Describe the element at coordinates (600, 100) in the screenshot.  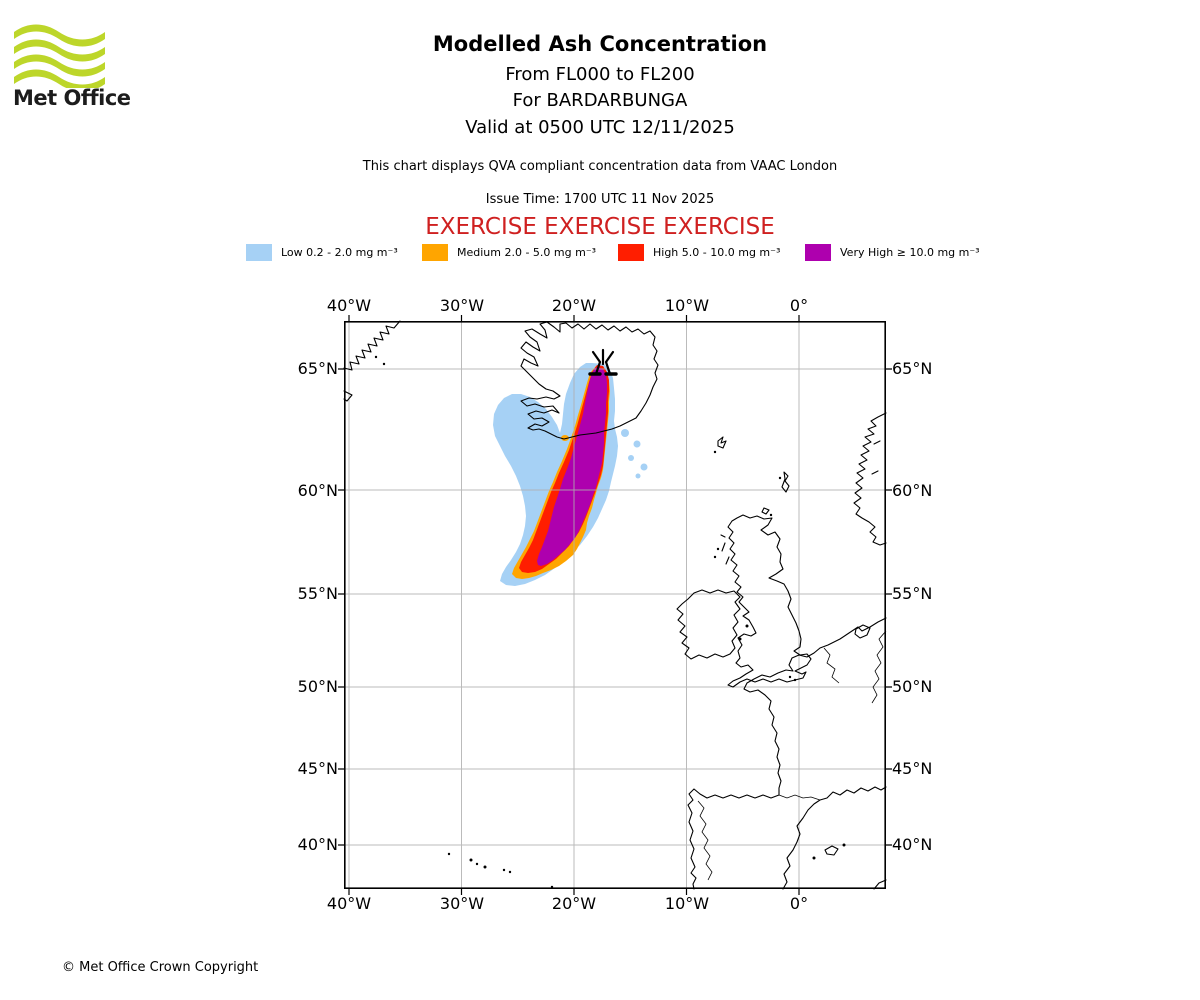
I see `subtitle-volcano: For BARDARBUNGA` at that location.